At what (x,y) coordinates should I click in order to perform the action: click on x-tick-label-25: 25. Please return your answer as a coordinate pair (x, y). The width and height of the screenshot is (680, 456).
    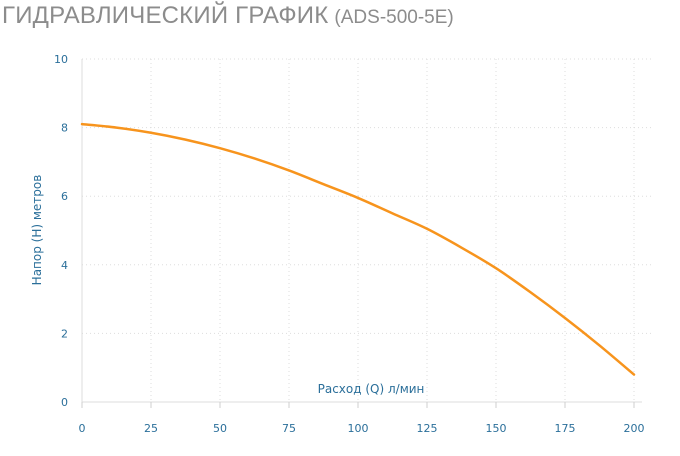
    Looking at the image, I should click on (151, 428).